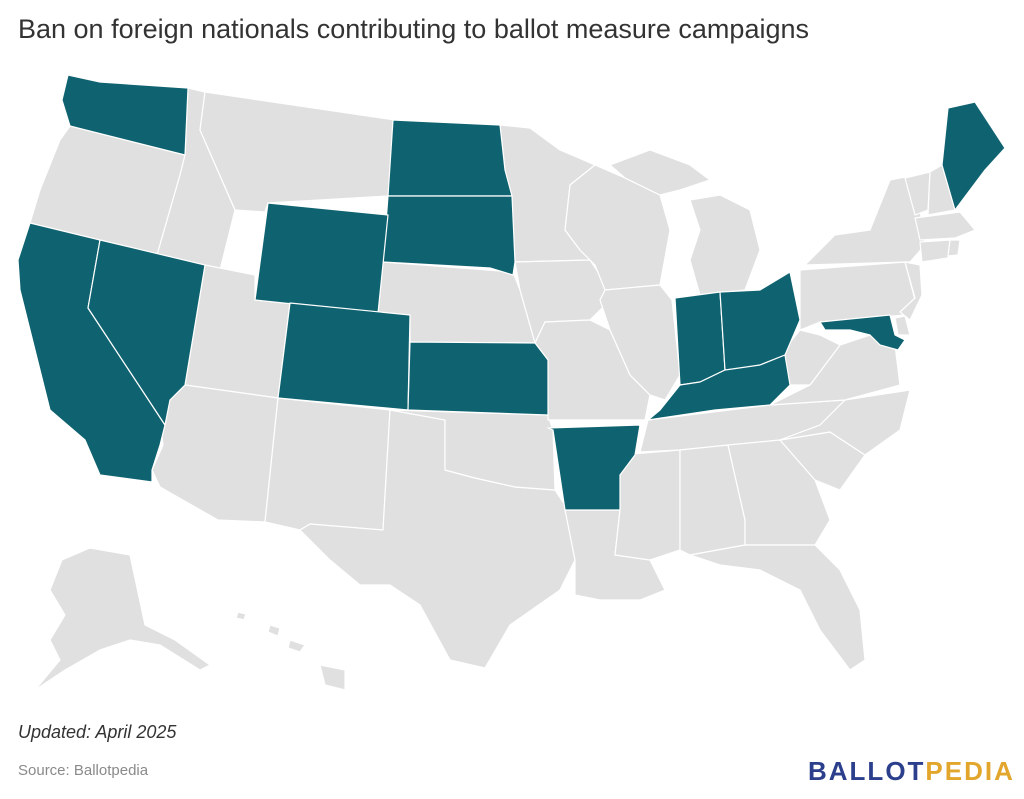  I want to click on logo-part-ballot: BALLOT, so click(867, 771).